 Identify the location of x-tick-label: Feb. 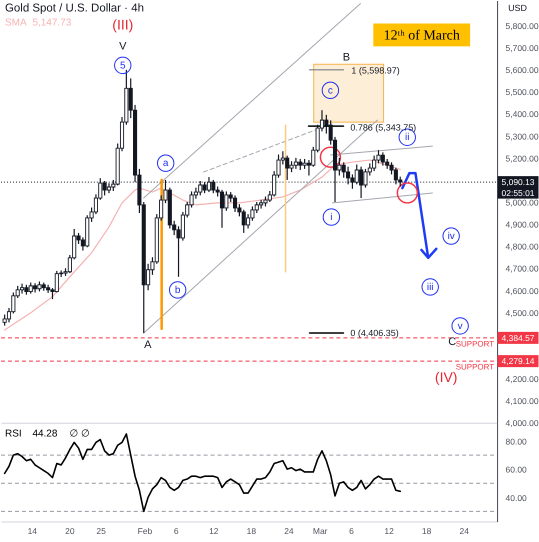
(145, 531).